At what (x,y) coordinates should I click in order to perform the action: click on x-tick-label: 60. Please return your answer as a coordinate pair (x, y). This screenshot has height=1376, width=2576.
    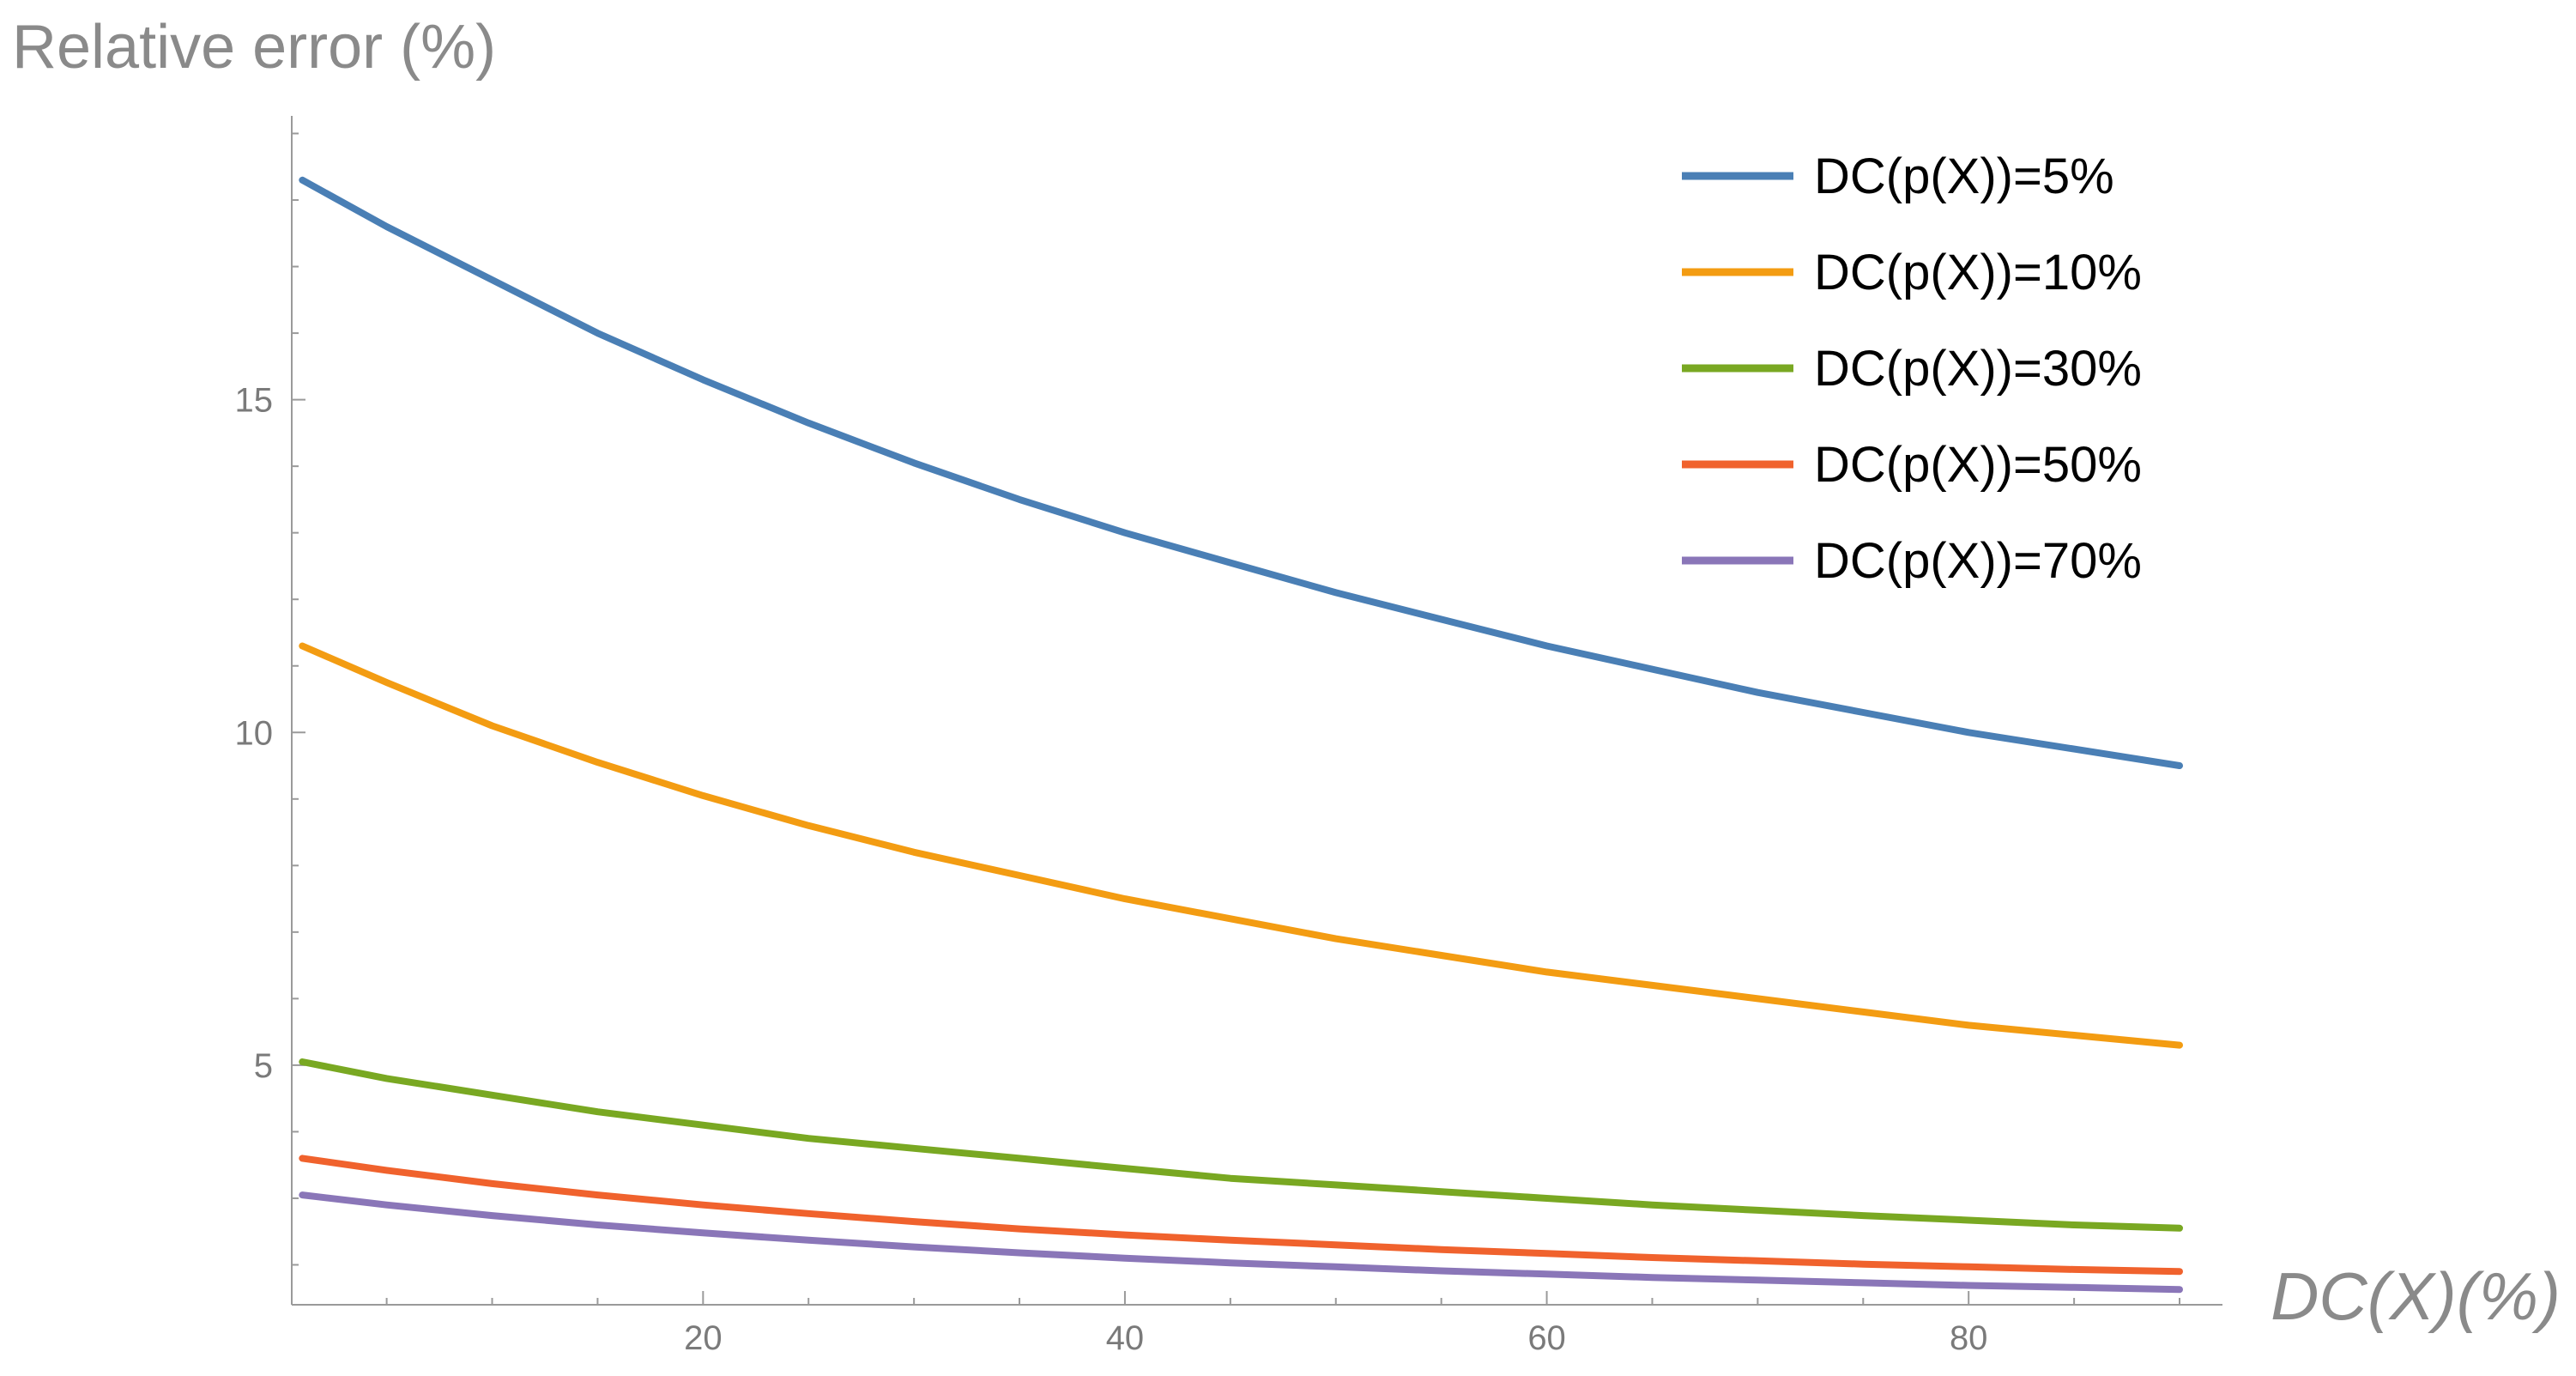
    Looking at the image, I should click on (1546, 1338).